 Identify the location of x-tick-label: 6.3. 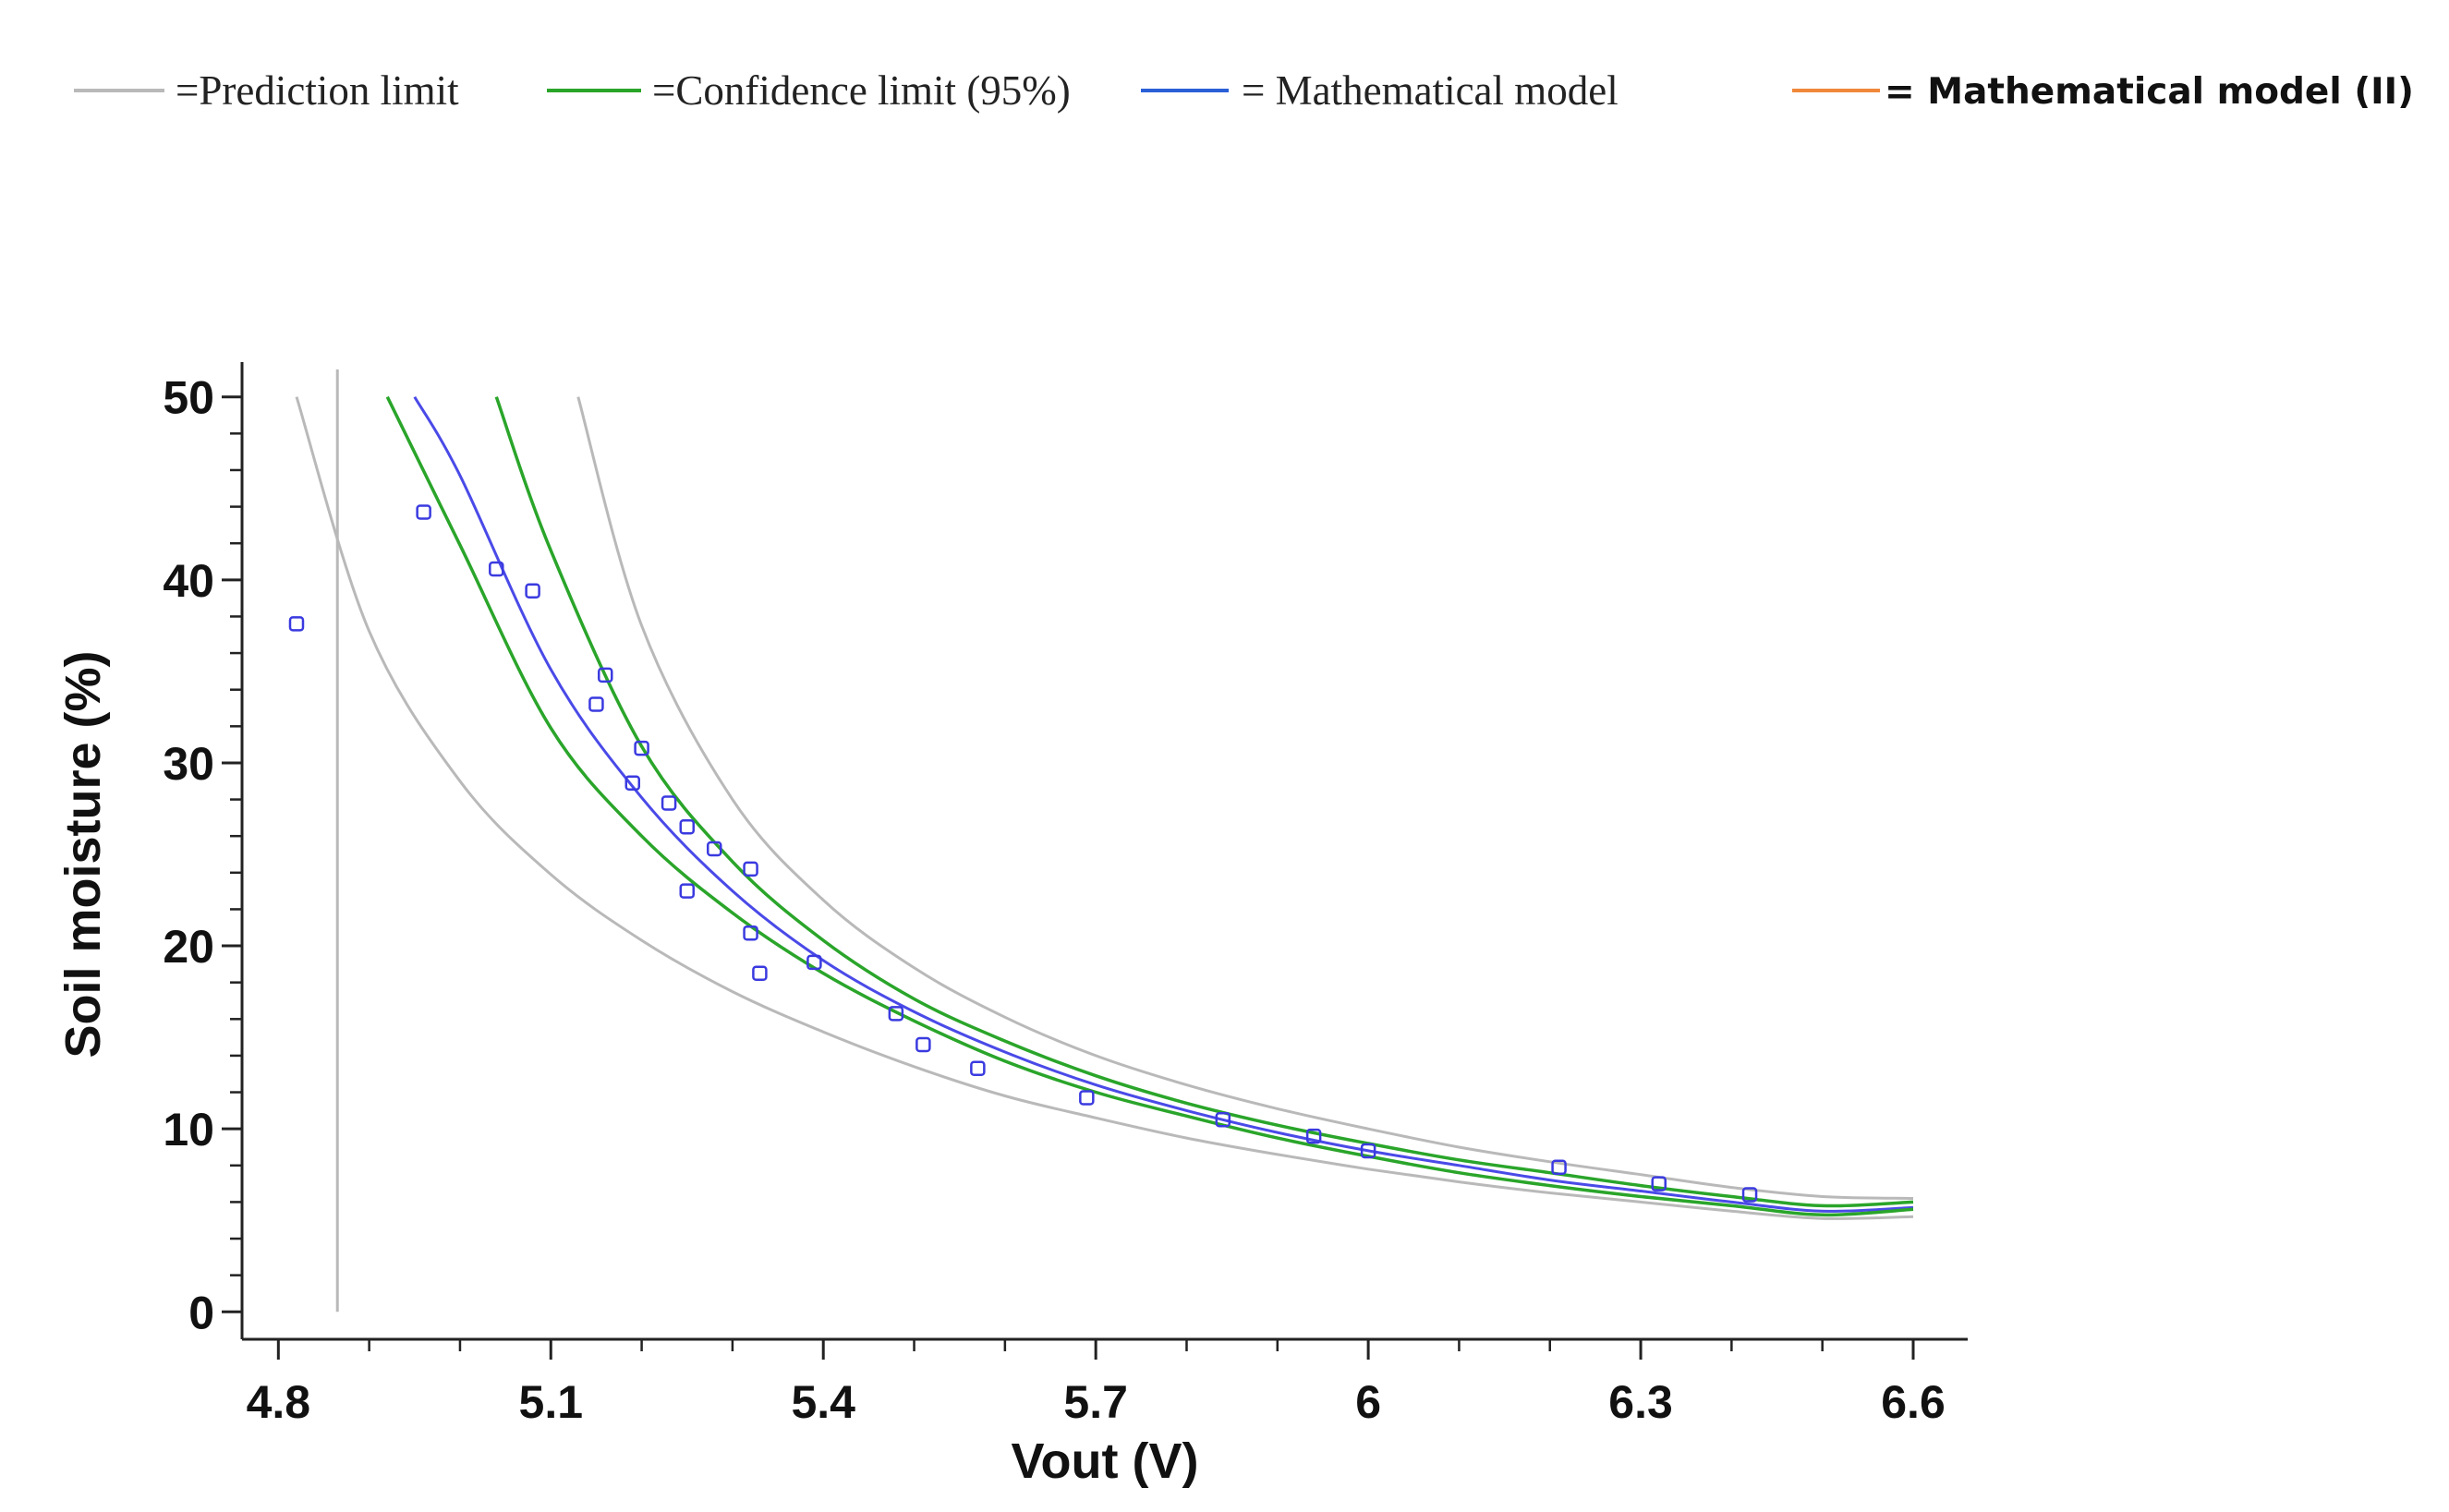
(1640, 1402).